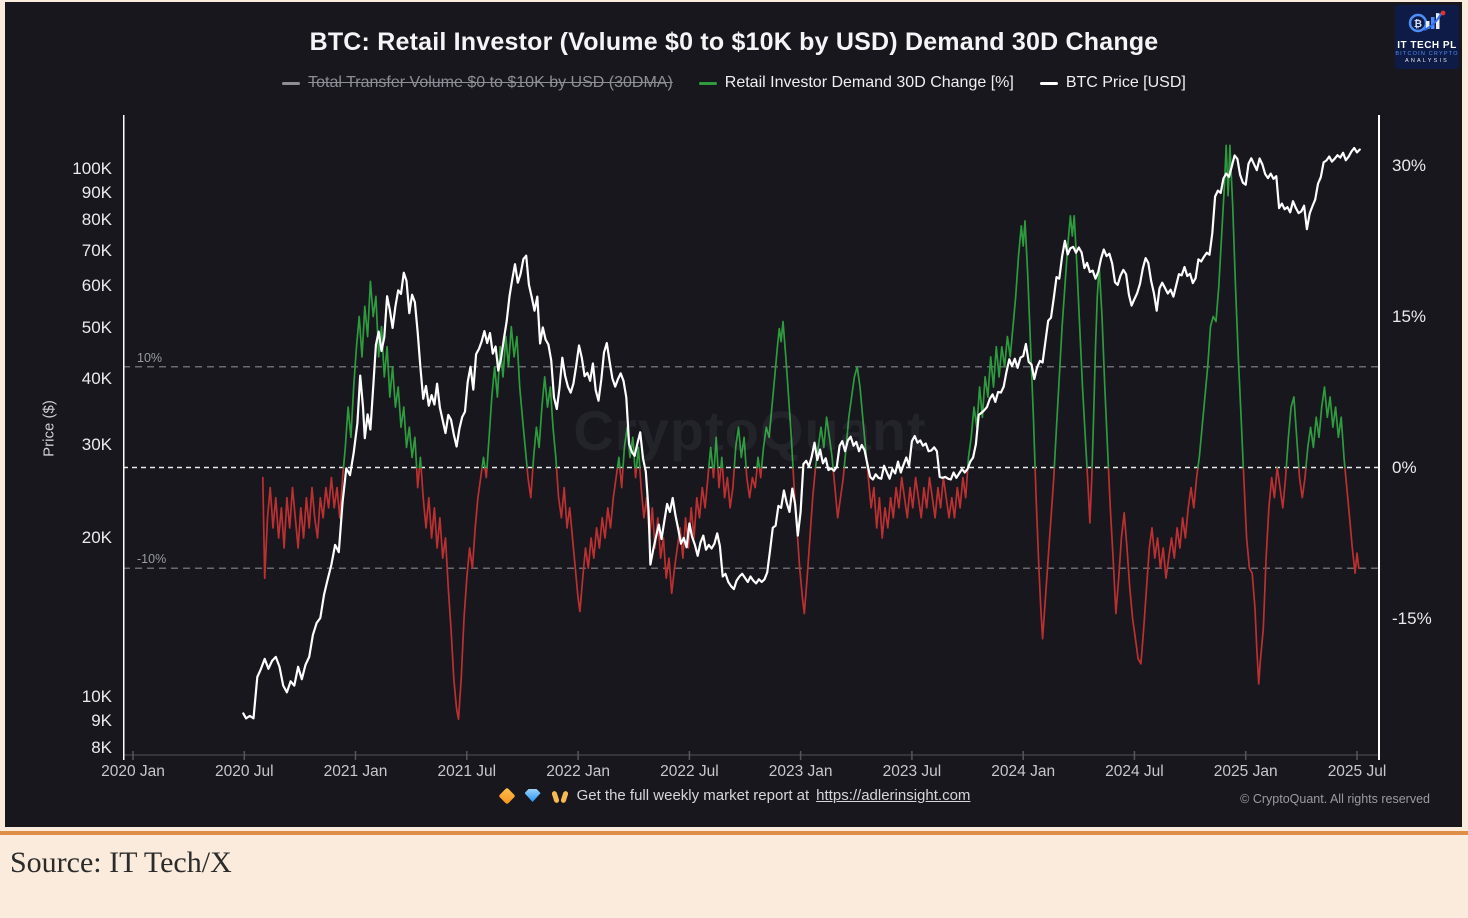 This screenshot has height=918, width=1468. I want to click on x-axis-tick-label: 2023 Jul, so click(912, 771).